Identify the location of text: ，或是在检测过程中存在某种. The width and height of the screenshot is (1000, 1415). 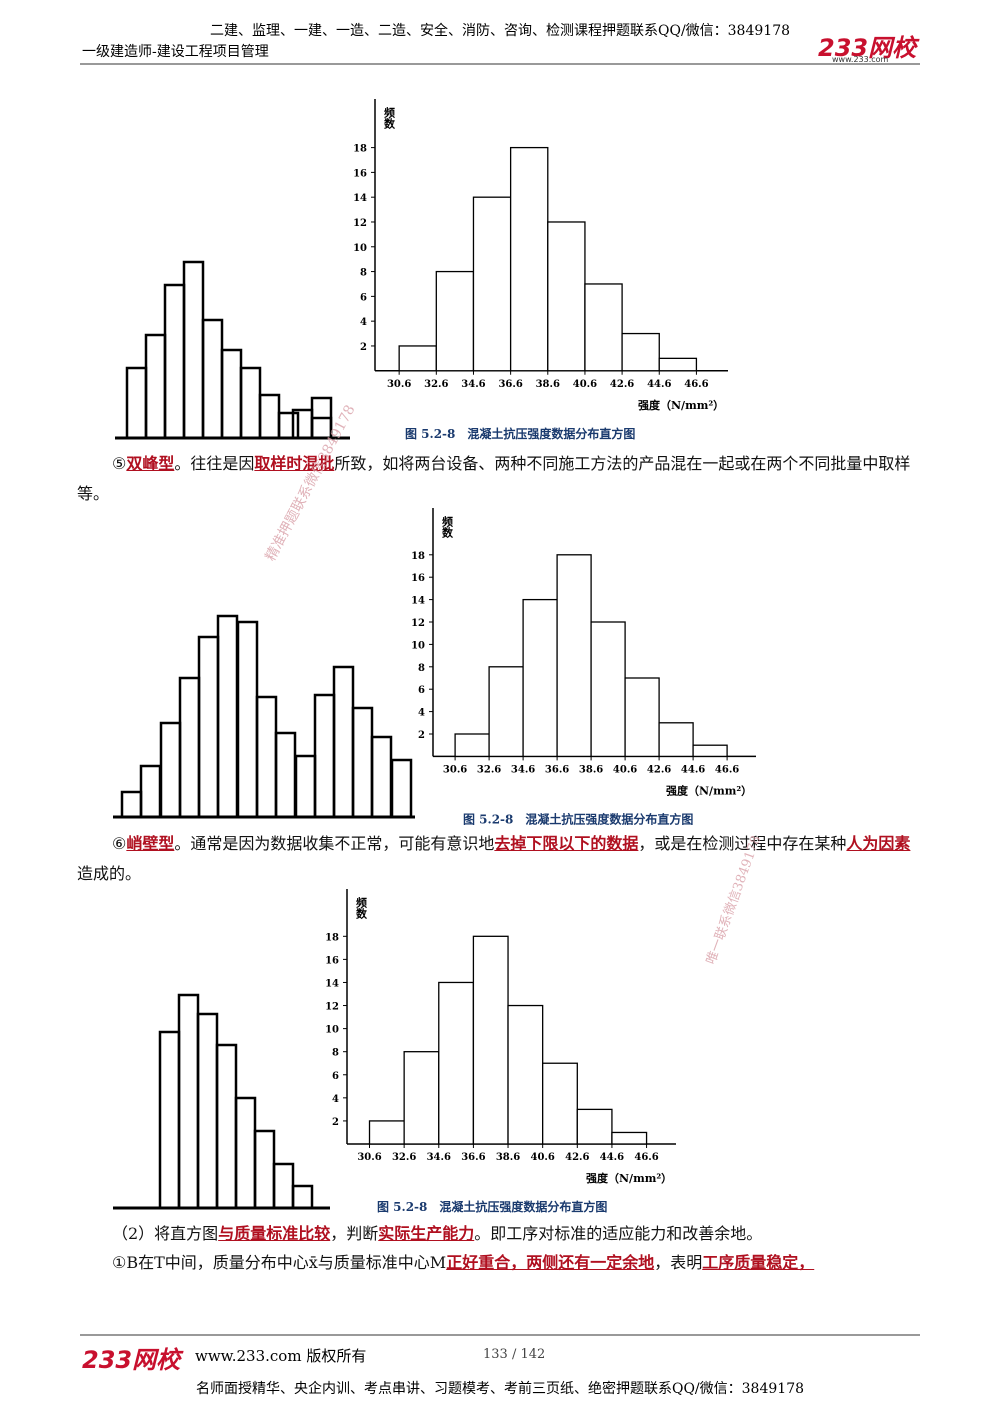
(742, 843).